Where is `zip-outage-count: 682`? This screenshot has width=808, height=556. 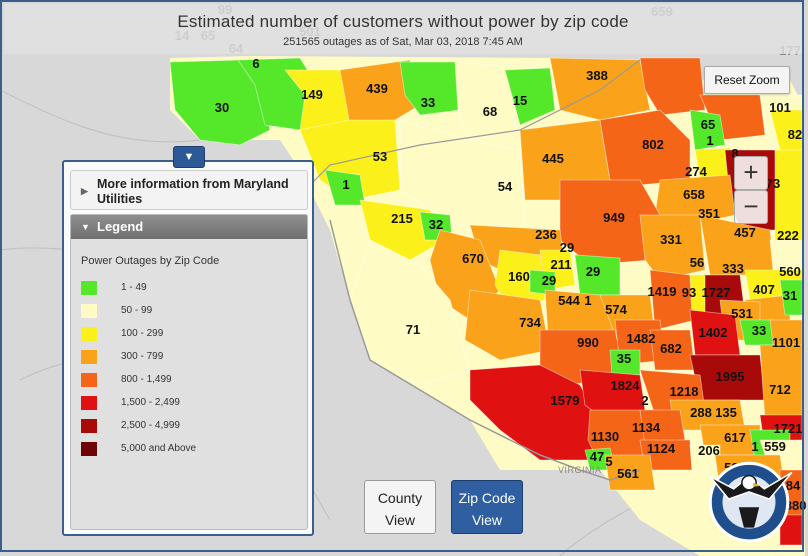
zip-outage-count: 682 is located at coordinates (671, 348).